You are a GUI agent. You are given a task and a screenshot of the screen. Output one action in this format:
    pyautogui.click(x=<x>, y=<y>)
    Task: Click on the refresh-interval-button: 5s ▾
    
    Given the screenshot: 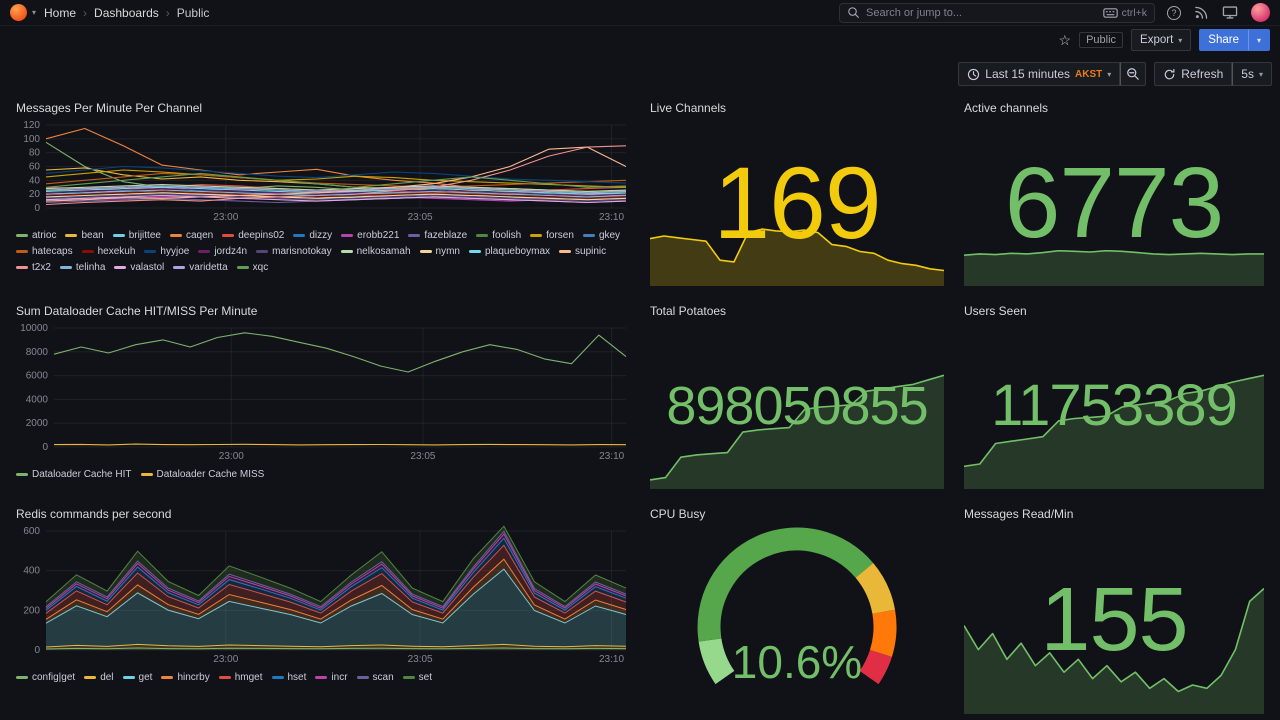 What is the action you would take?
    pyautogui.click(x=1252, y=74)
    